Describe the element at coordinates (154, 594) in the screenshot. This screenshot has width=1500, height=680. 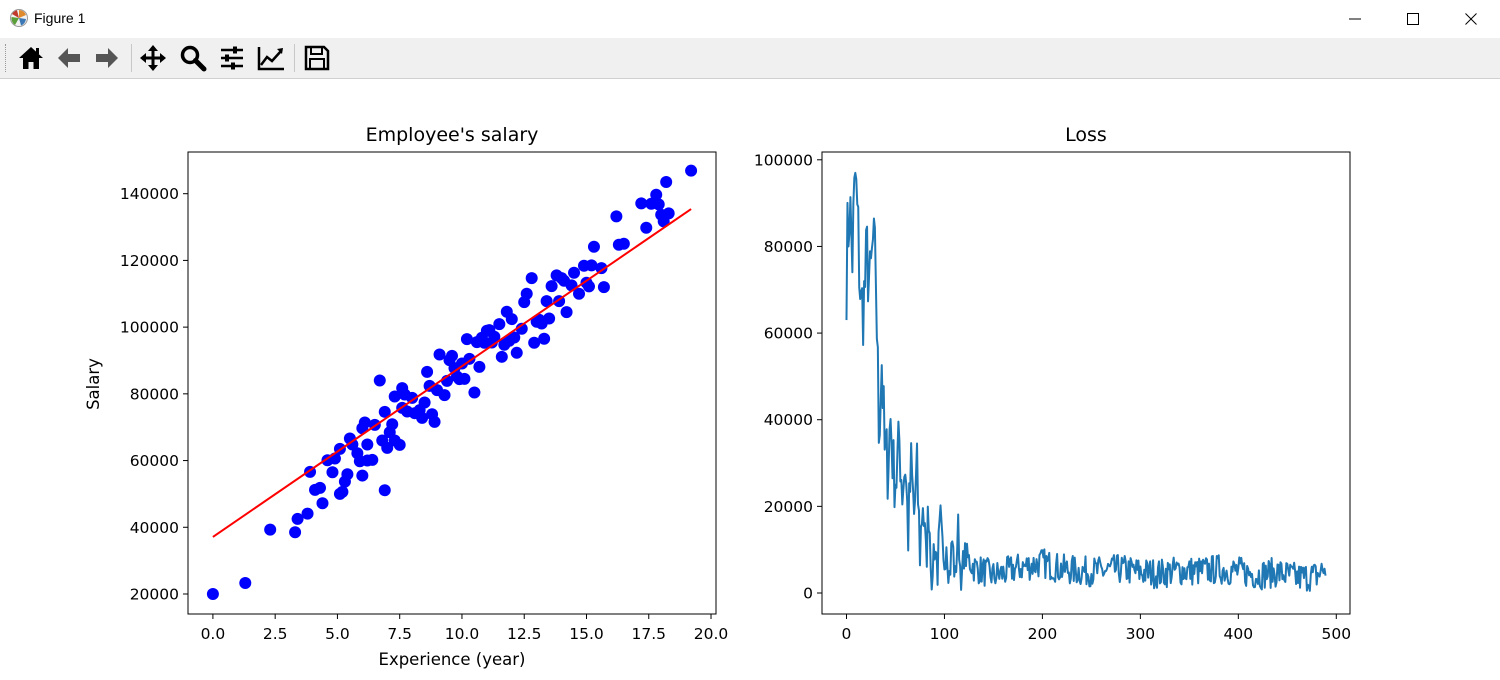
I see `salary-y-tick-label: 20000` at that location.